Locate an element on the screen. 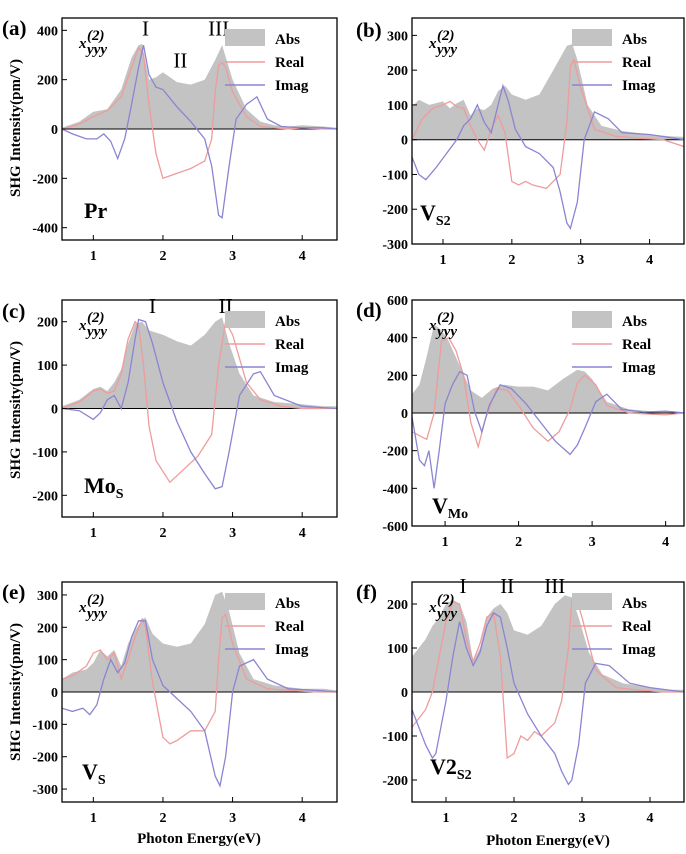 This screenshot has height=854, width=686. plot-frame is located at coordinates (548, 131).